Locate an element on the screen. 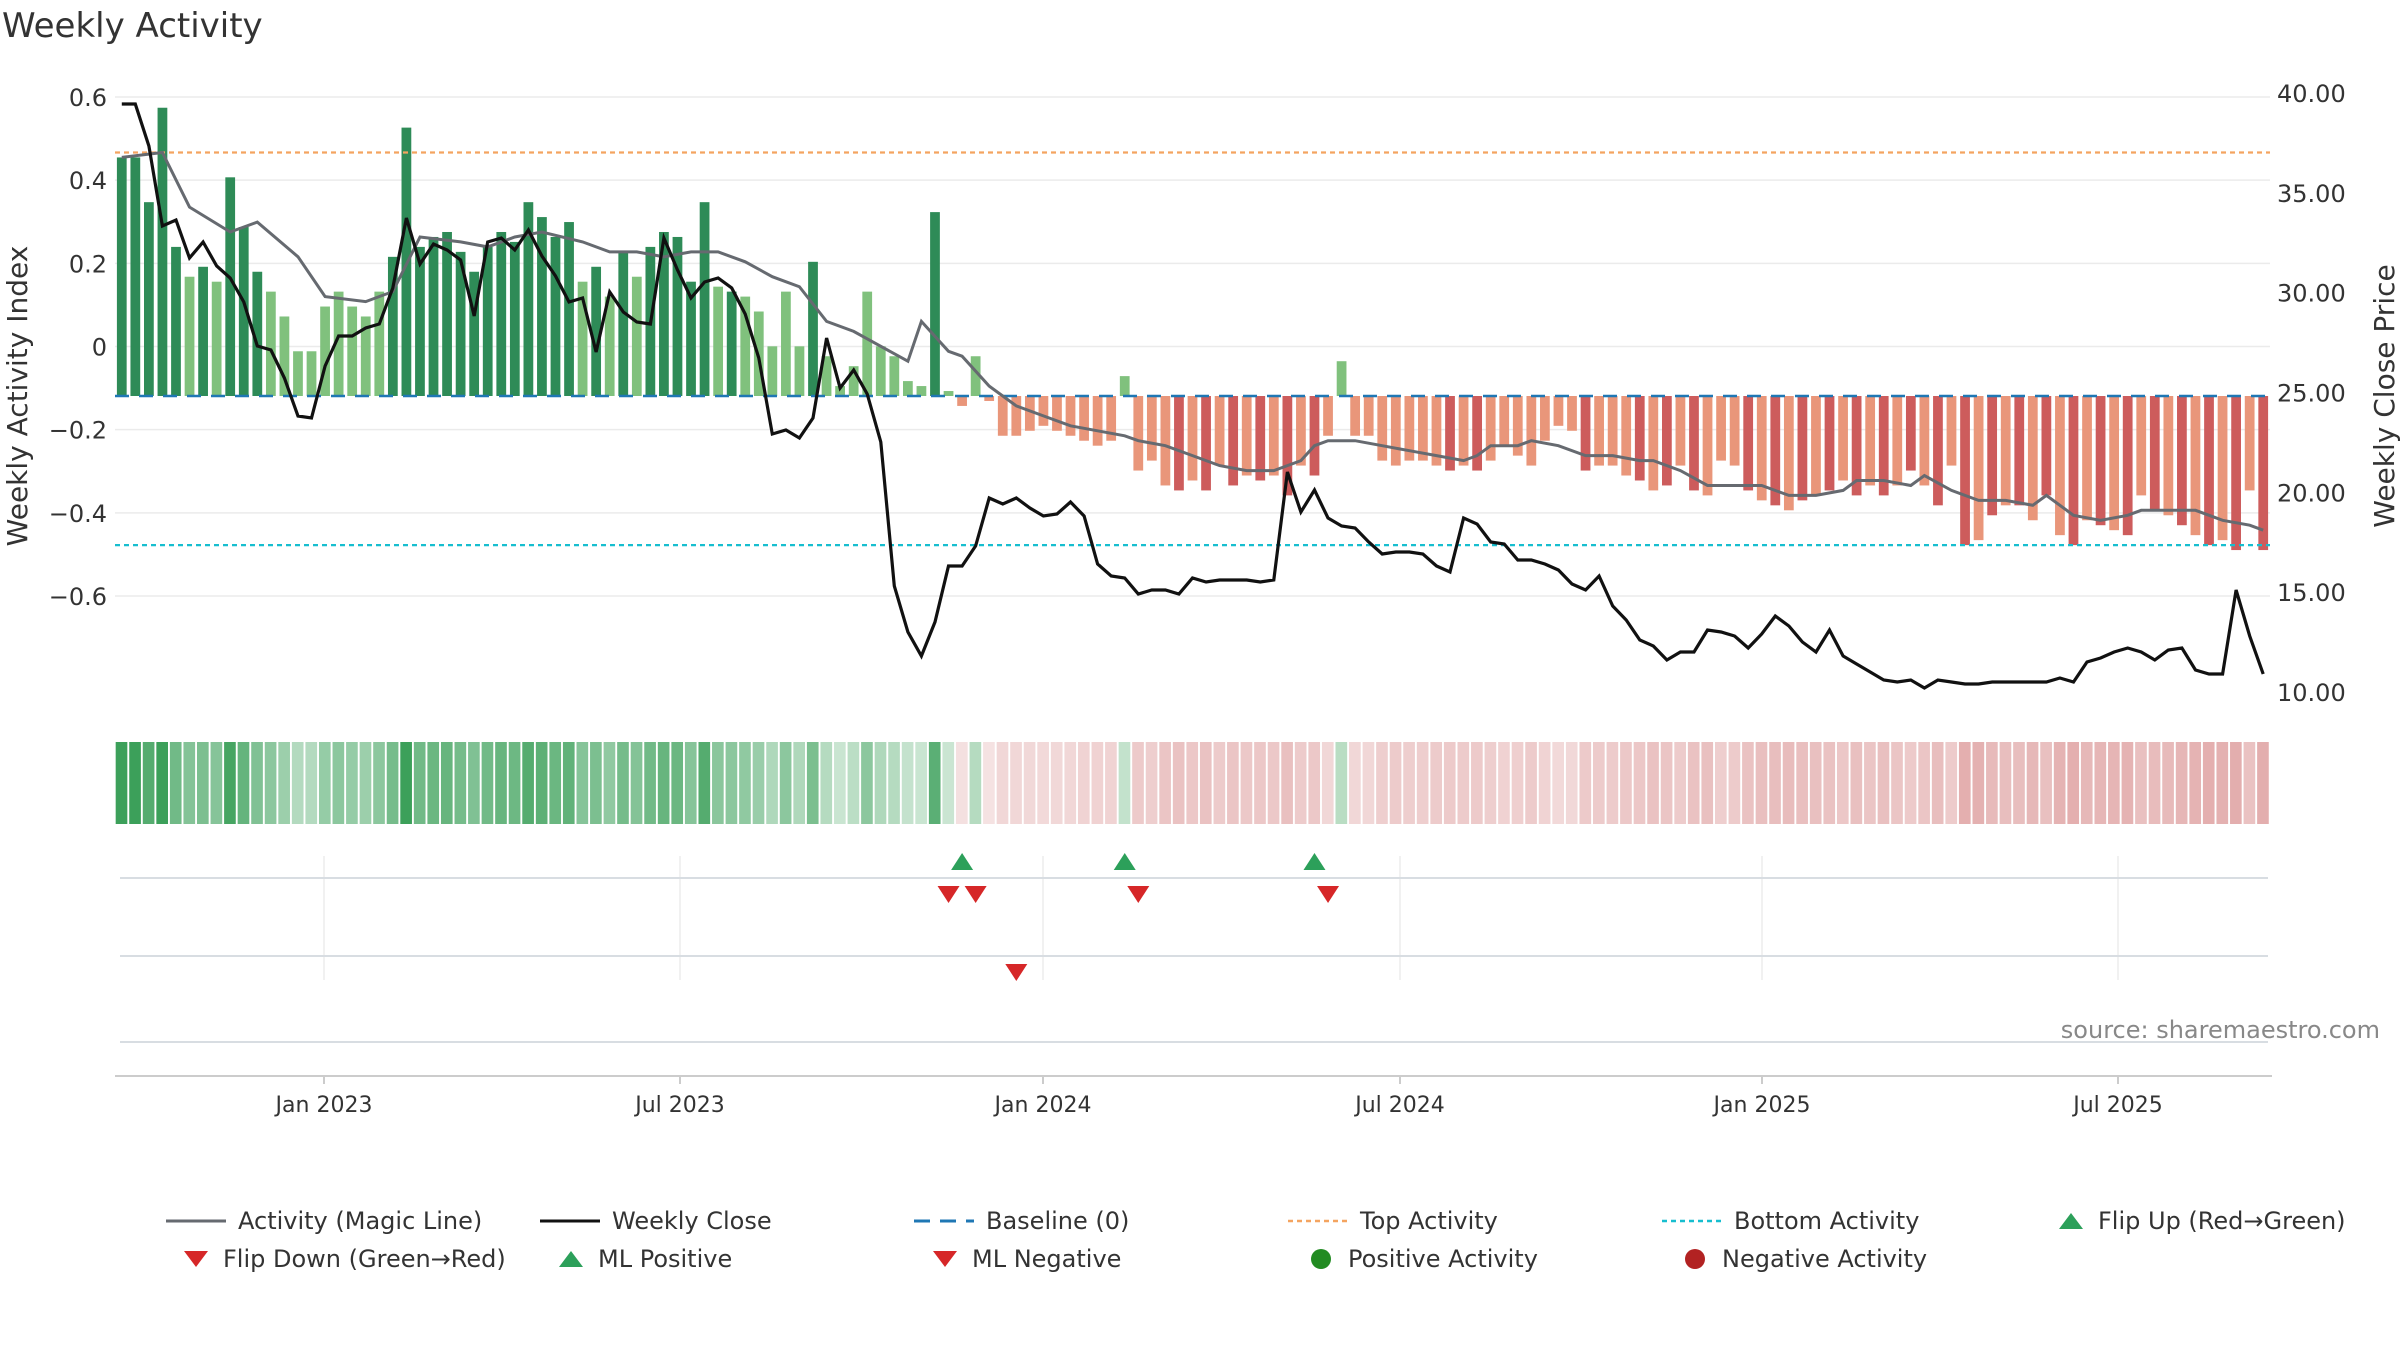  legend-label: Baseline (0) is located at coordinates (1058, 1221).